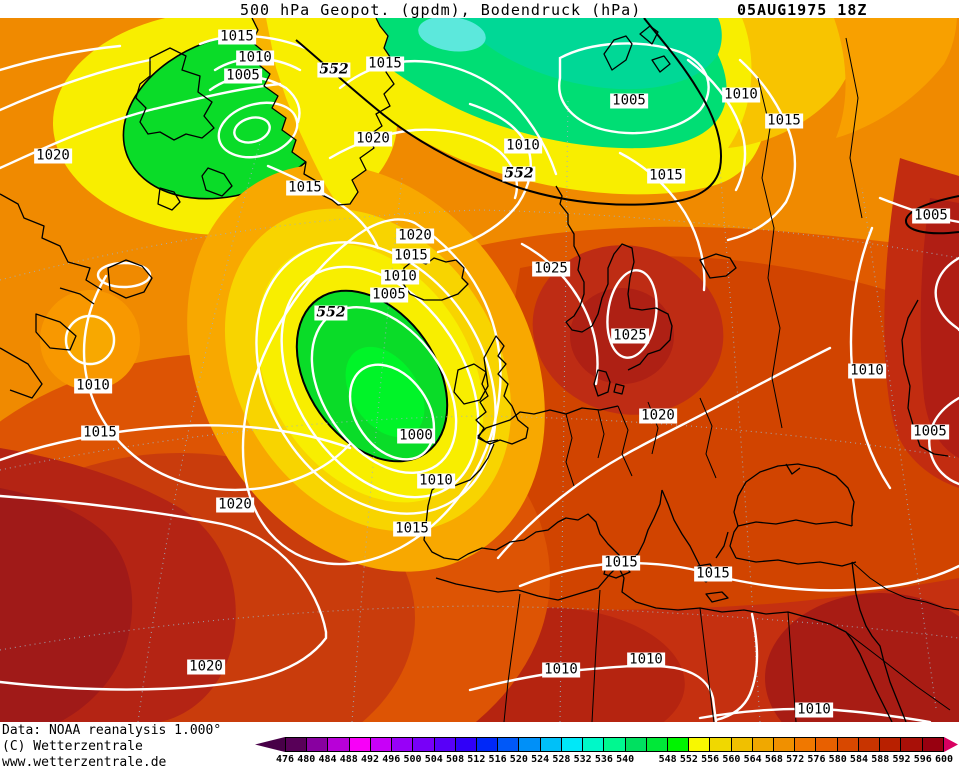 The image size is (959, 770). Describe the element at coordinates (688, 759) in the screenshot. I see `colorbar-tick-label: 552` at that location.